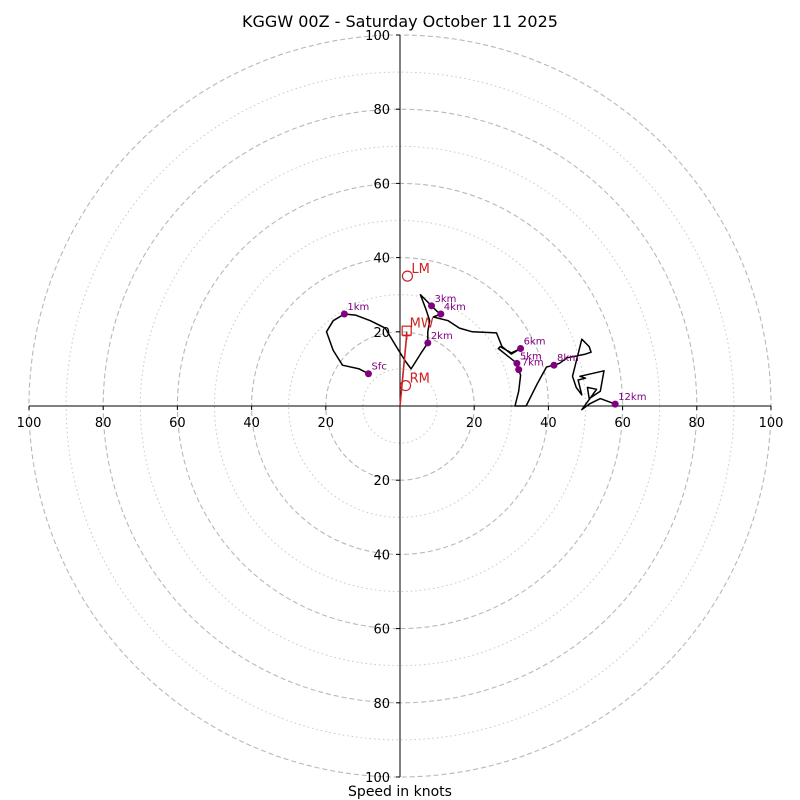 This screenshot has height=800, width=800. I want to click on height-label-6km: 6km, so click(535, 341).